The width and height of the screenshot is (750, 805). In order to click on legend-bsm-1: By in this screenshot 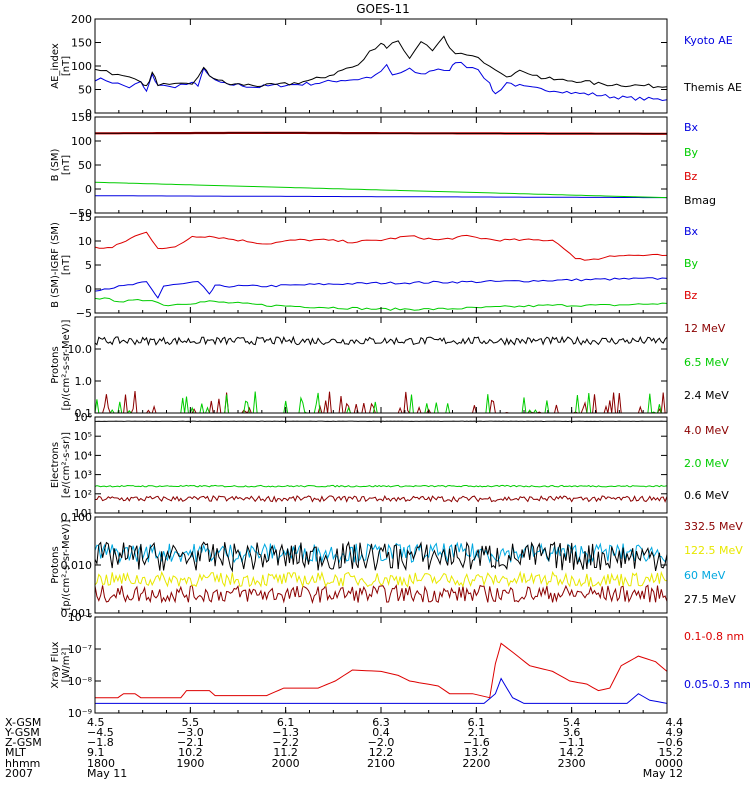, I will do `click(691, 152)`.